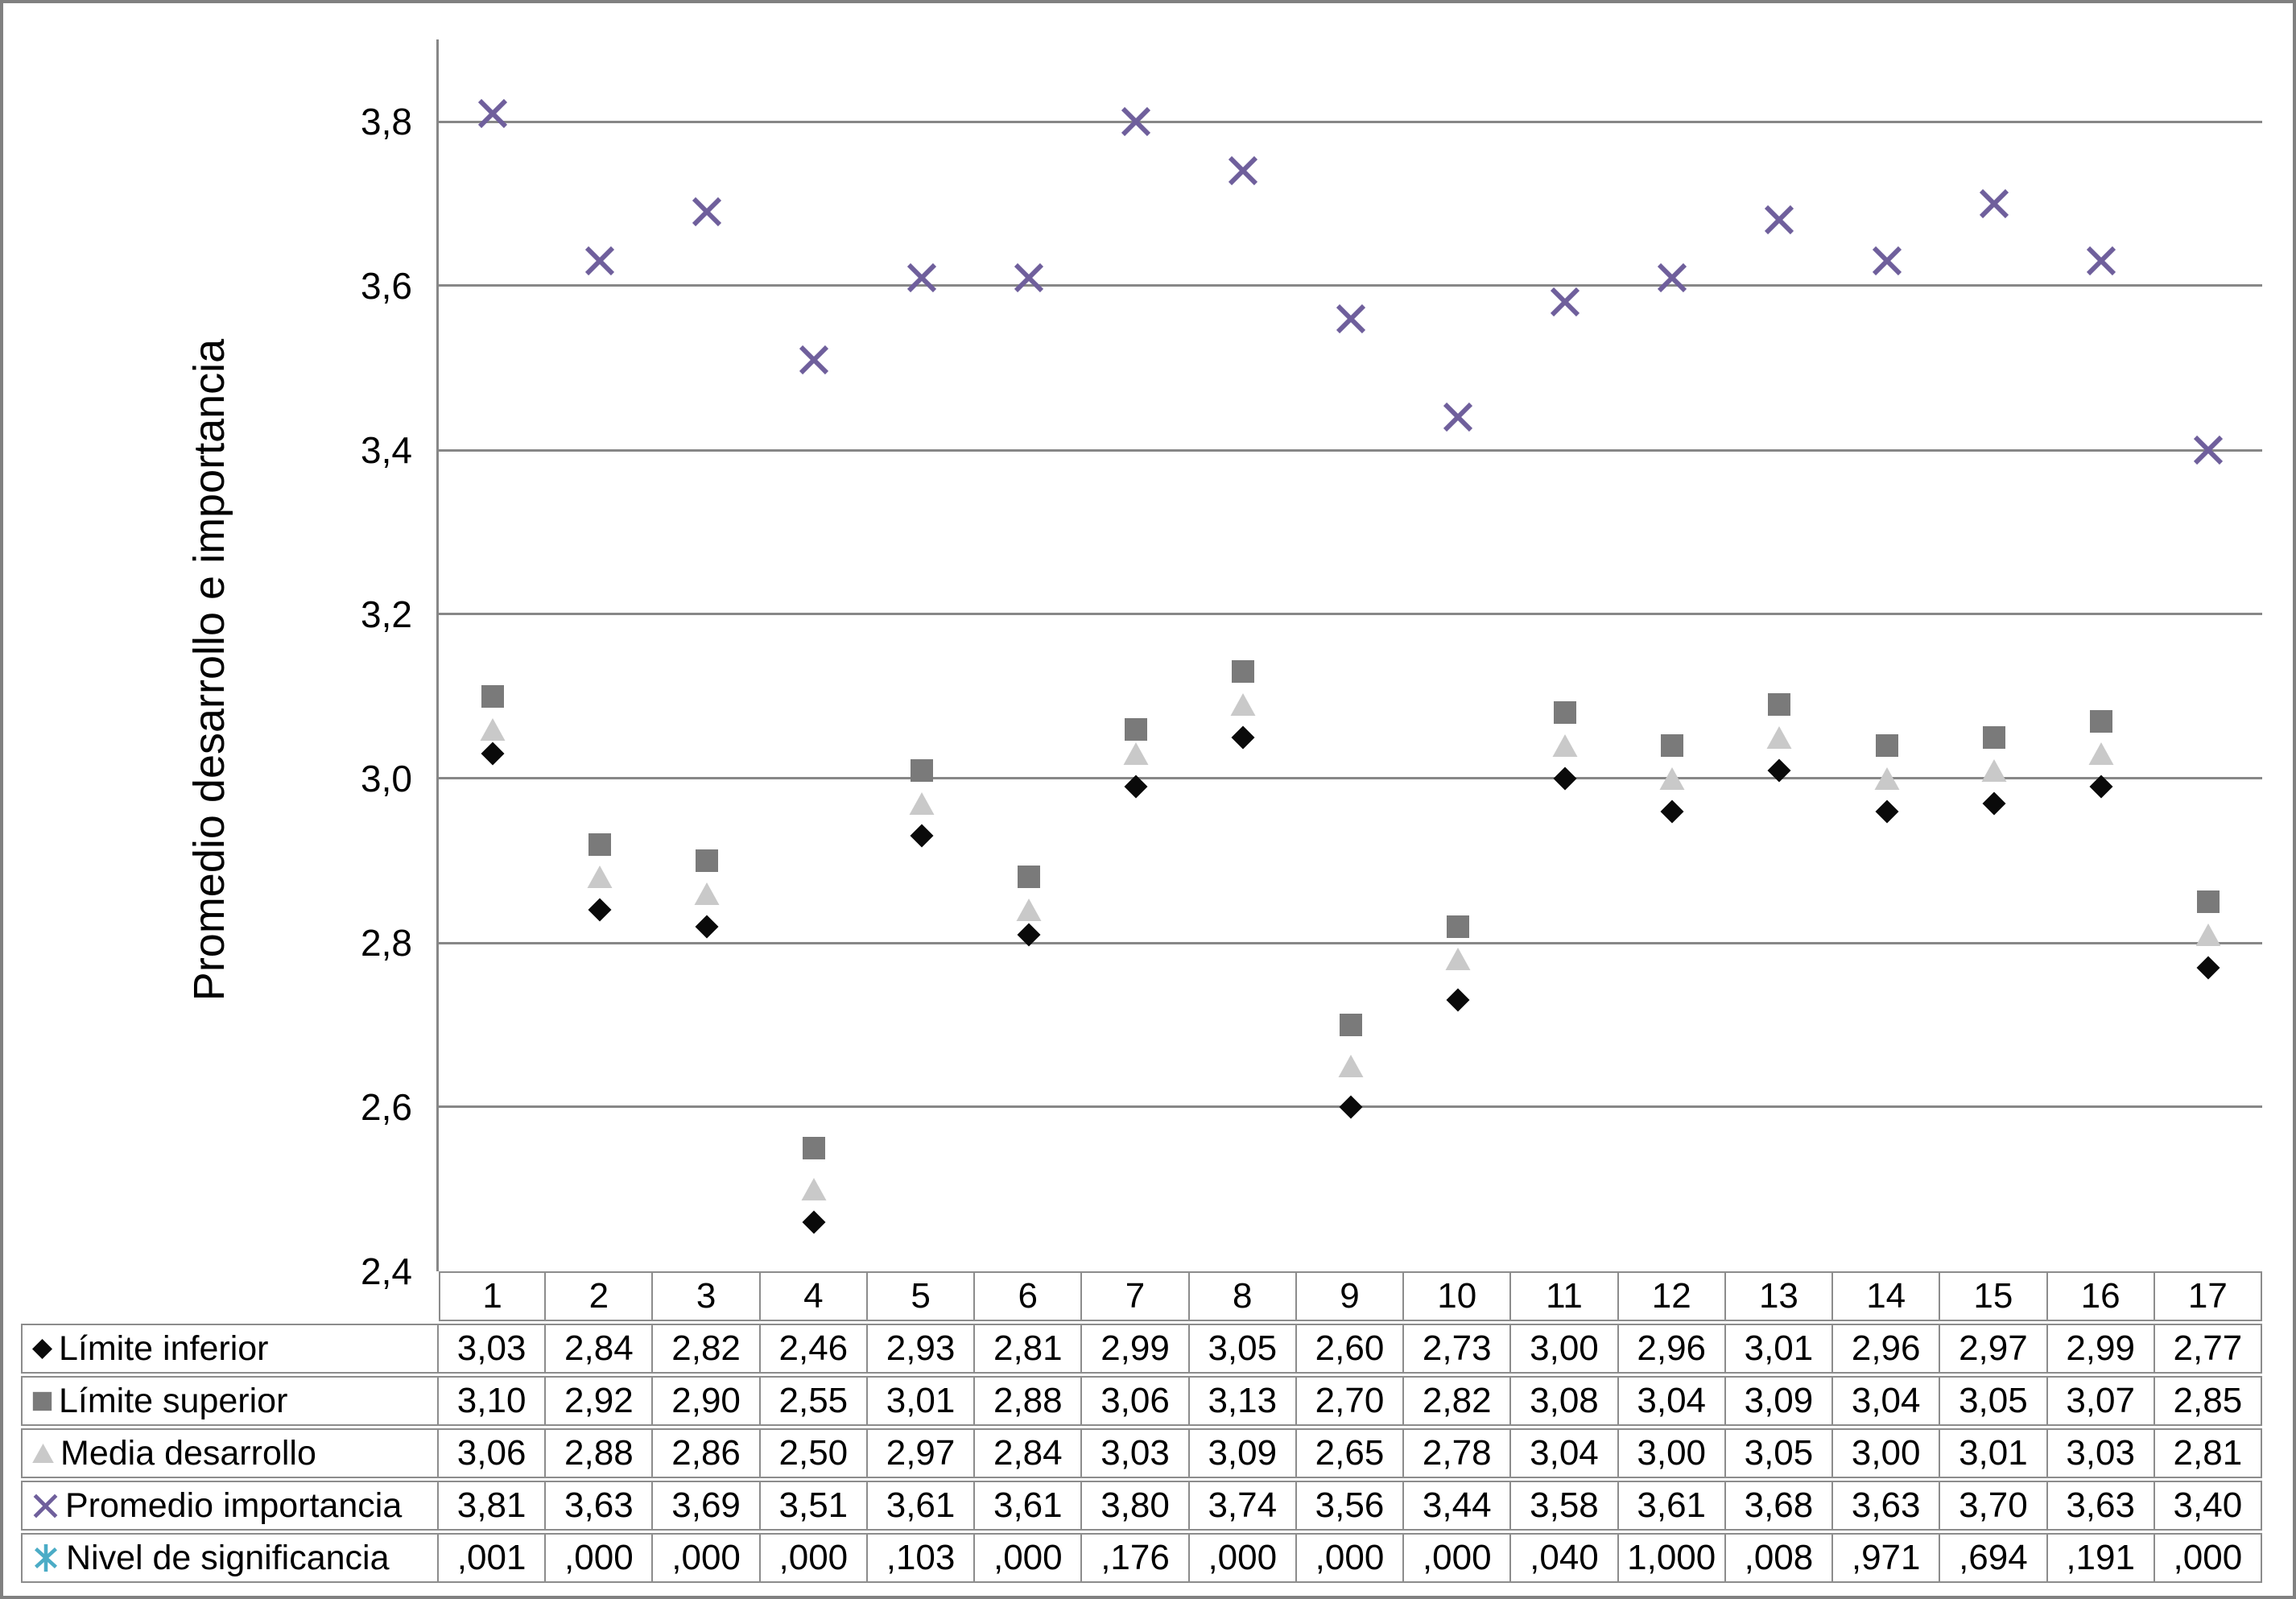  Describe the element at coordinates (1350, 1296) in the screenshot. I see `category-header-cell: 9` at that location.